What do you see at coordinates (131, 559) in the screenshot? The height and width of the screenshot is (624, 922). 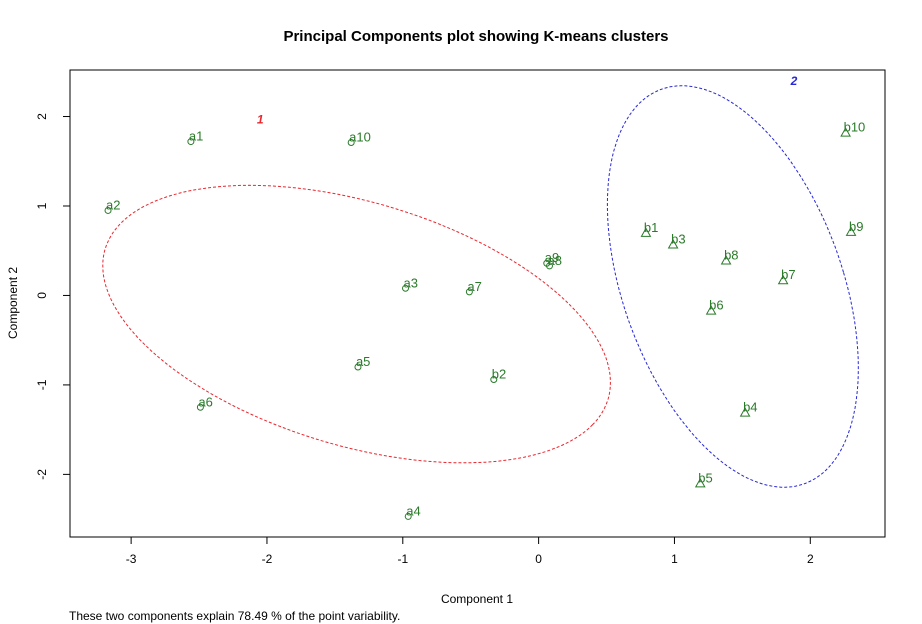 I see `x-tick-label: -3` at bounding box center [131, 559].